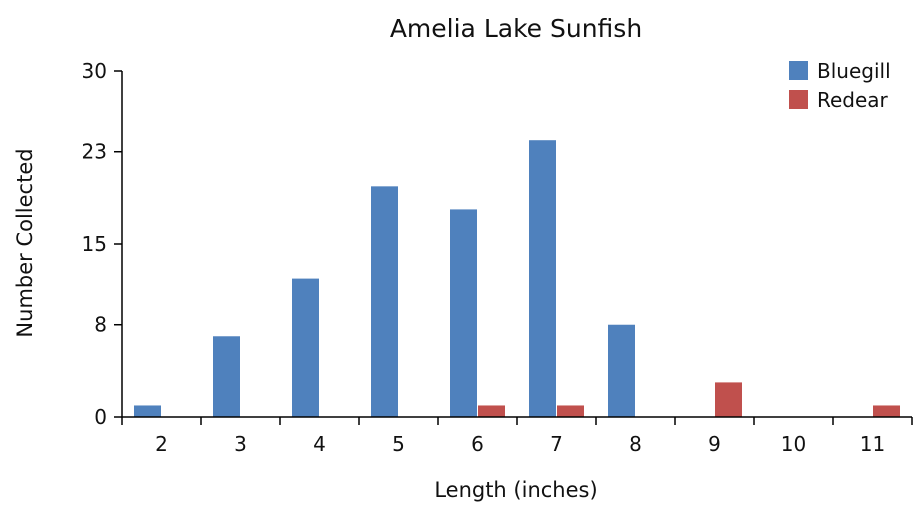  I want to click on legend-label-bluegill: Bluegill, so click(854, 71).